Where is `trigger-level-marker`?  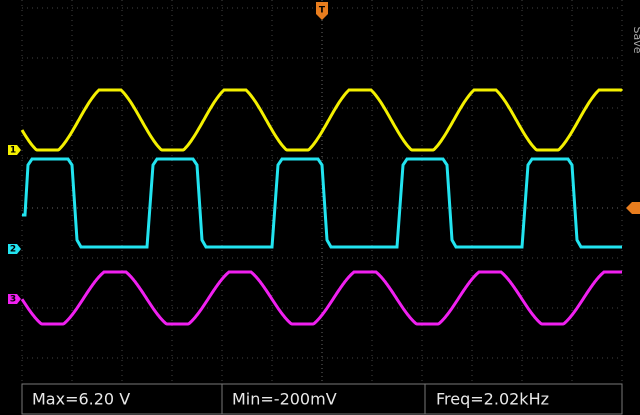 trigger-level-marker is located at coordinates (633, 208).